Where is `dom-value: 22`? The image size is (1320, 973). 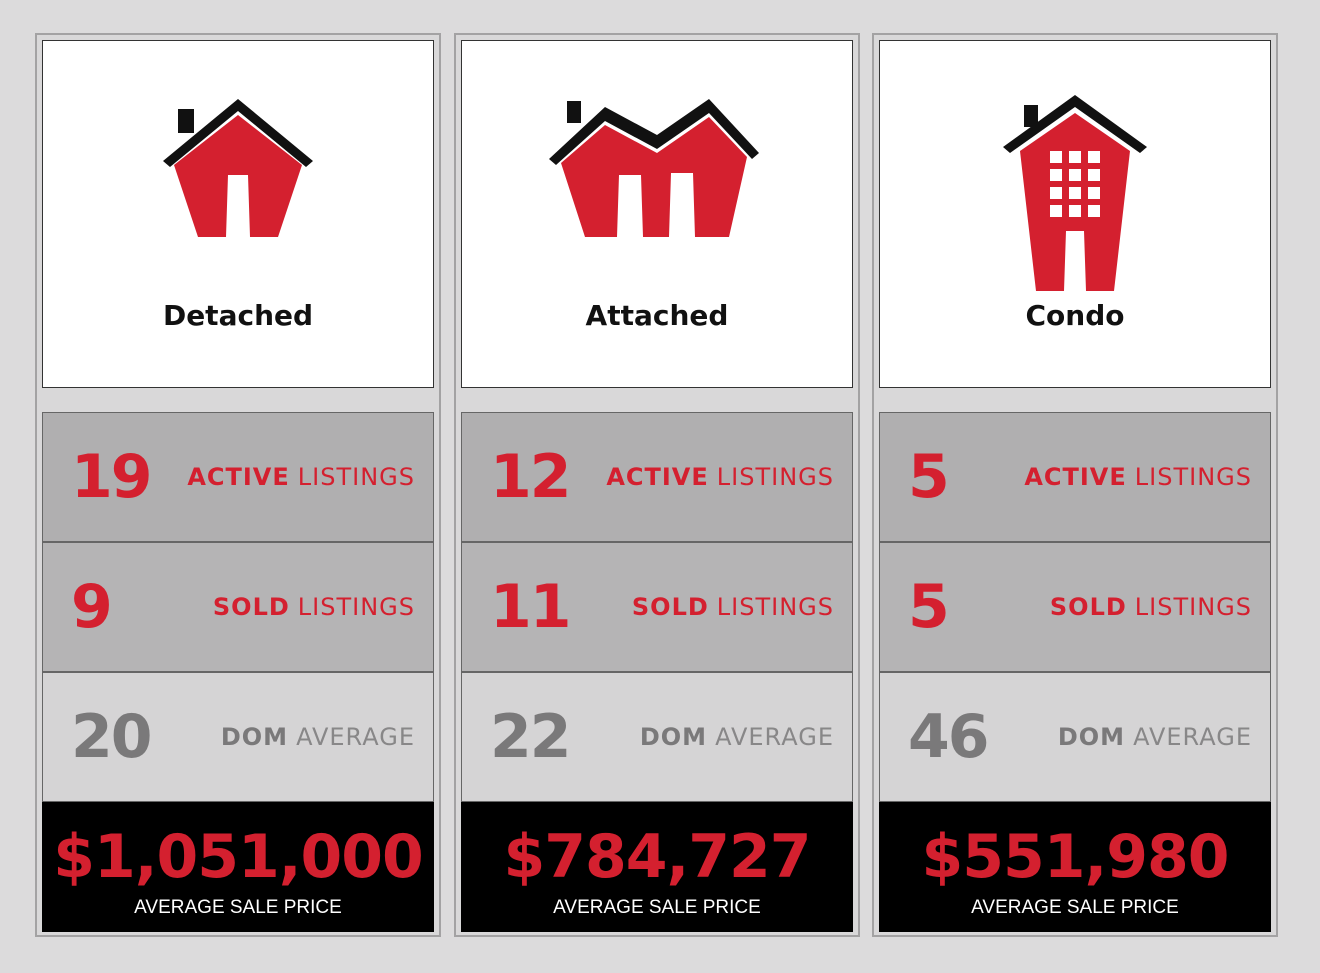
dom-value: 22 is located at coordinates (531, 737).